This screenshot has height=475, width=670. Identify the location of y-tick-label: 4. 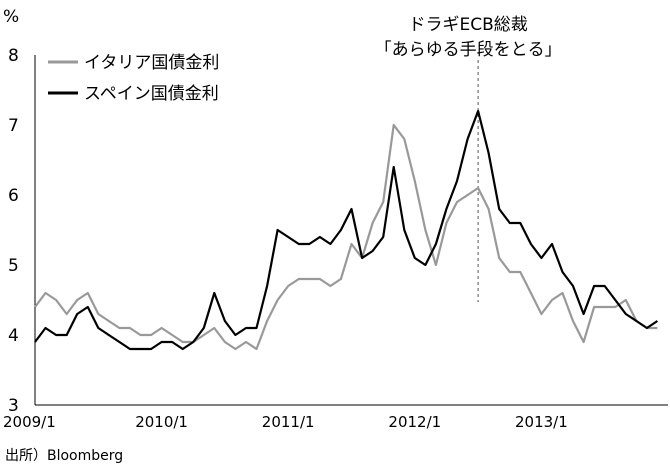
(13, 336).